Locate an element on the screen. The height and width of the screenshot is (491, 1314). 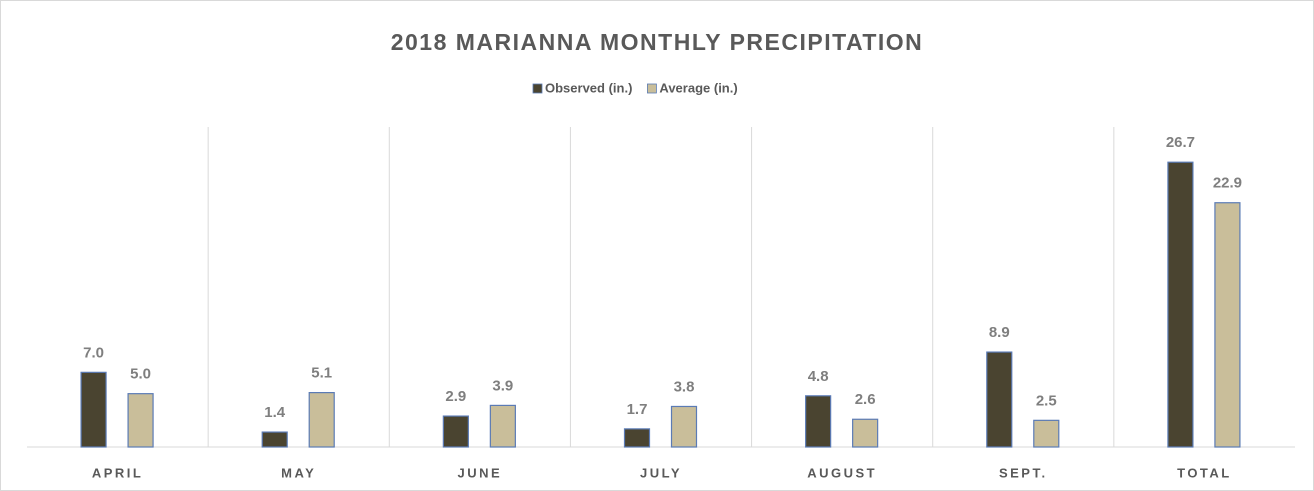
data-label: 3.8 is located at coordinates (684, 386).